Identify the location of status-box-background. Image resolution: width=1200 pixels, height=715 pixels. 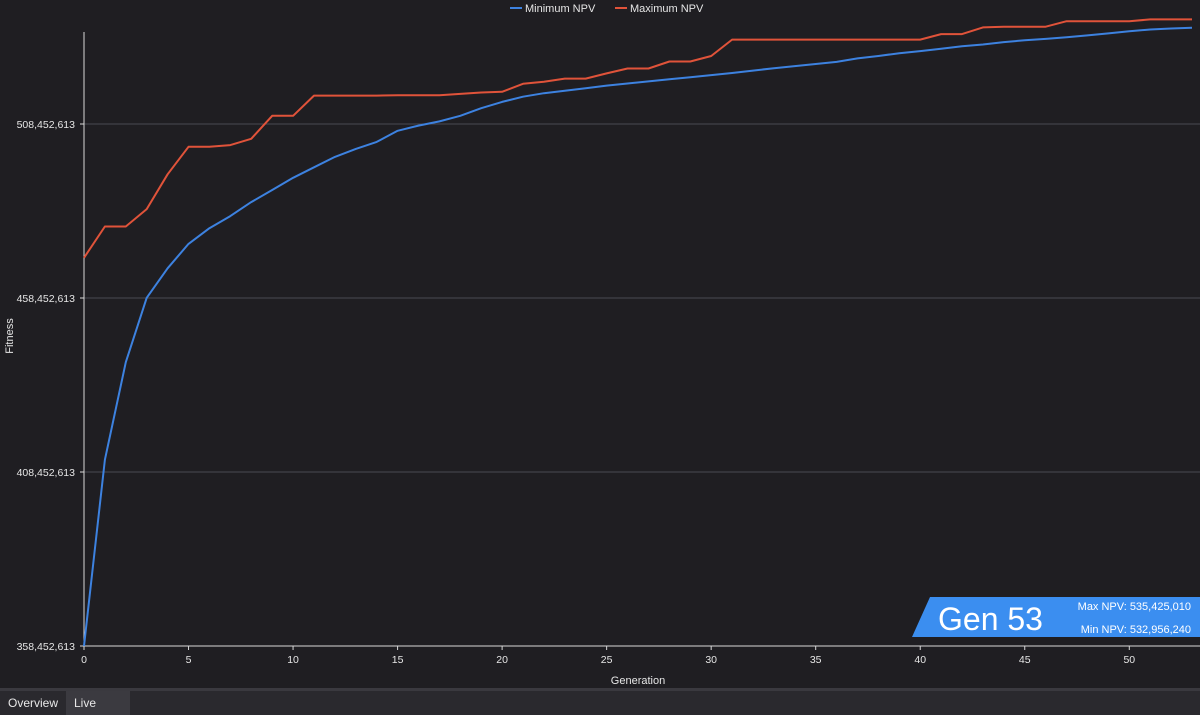
(1056, 617).